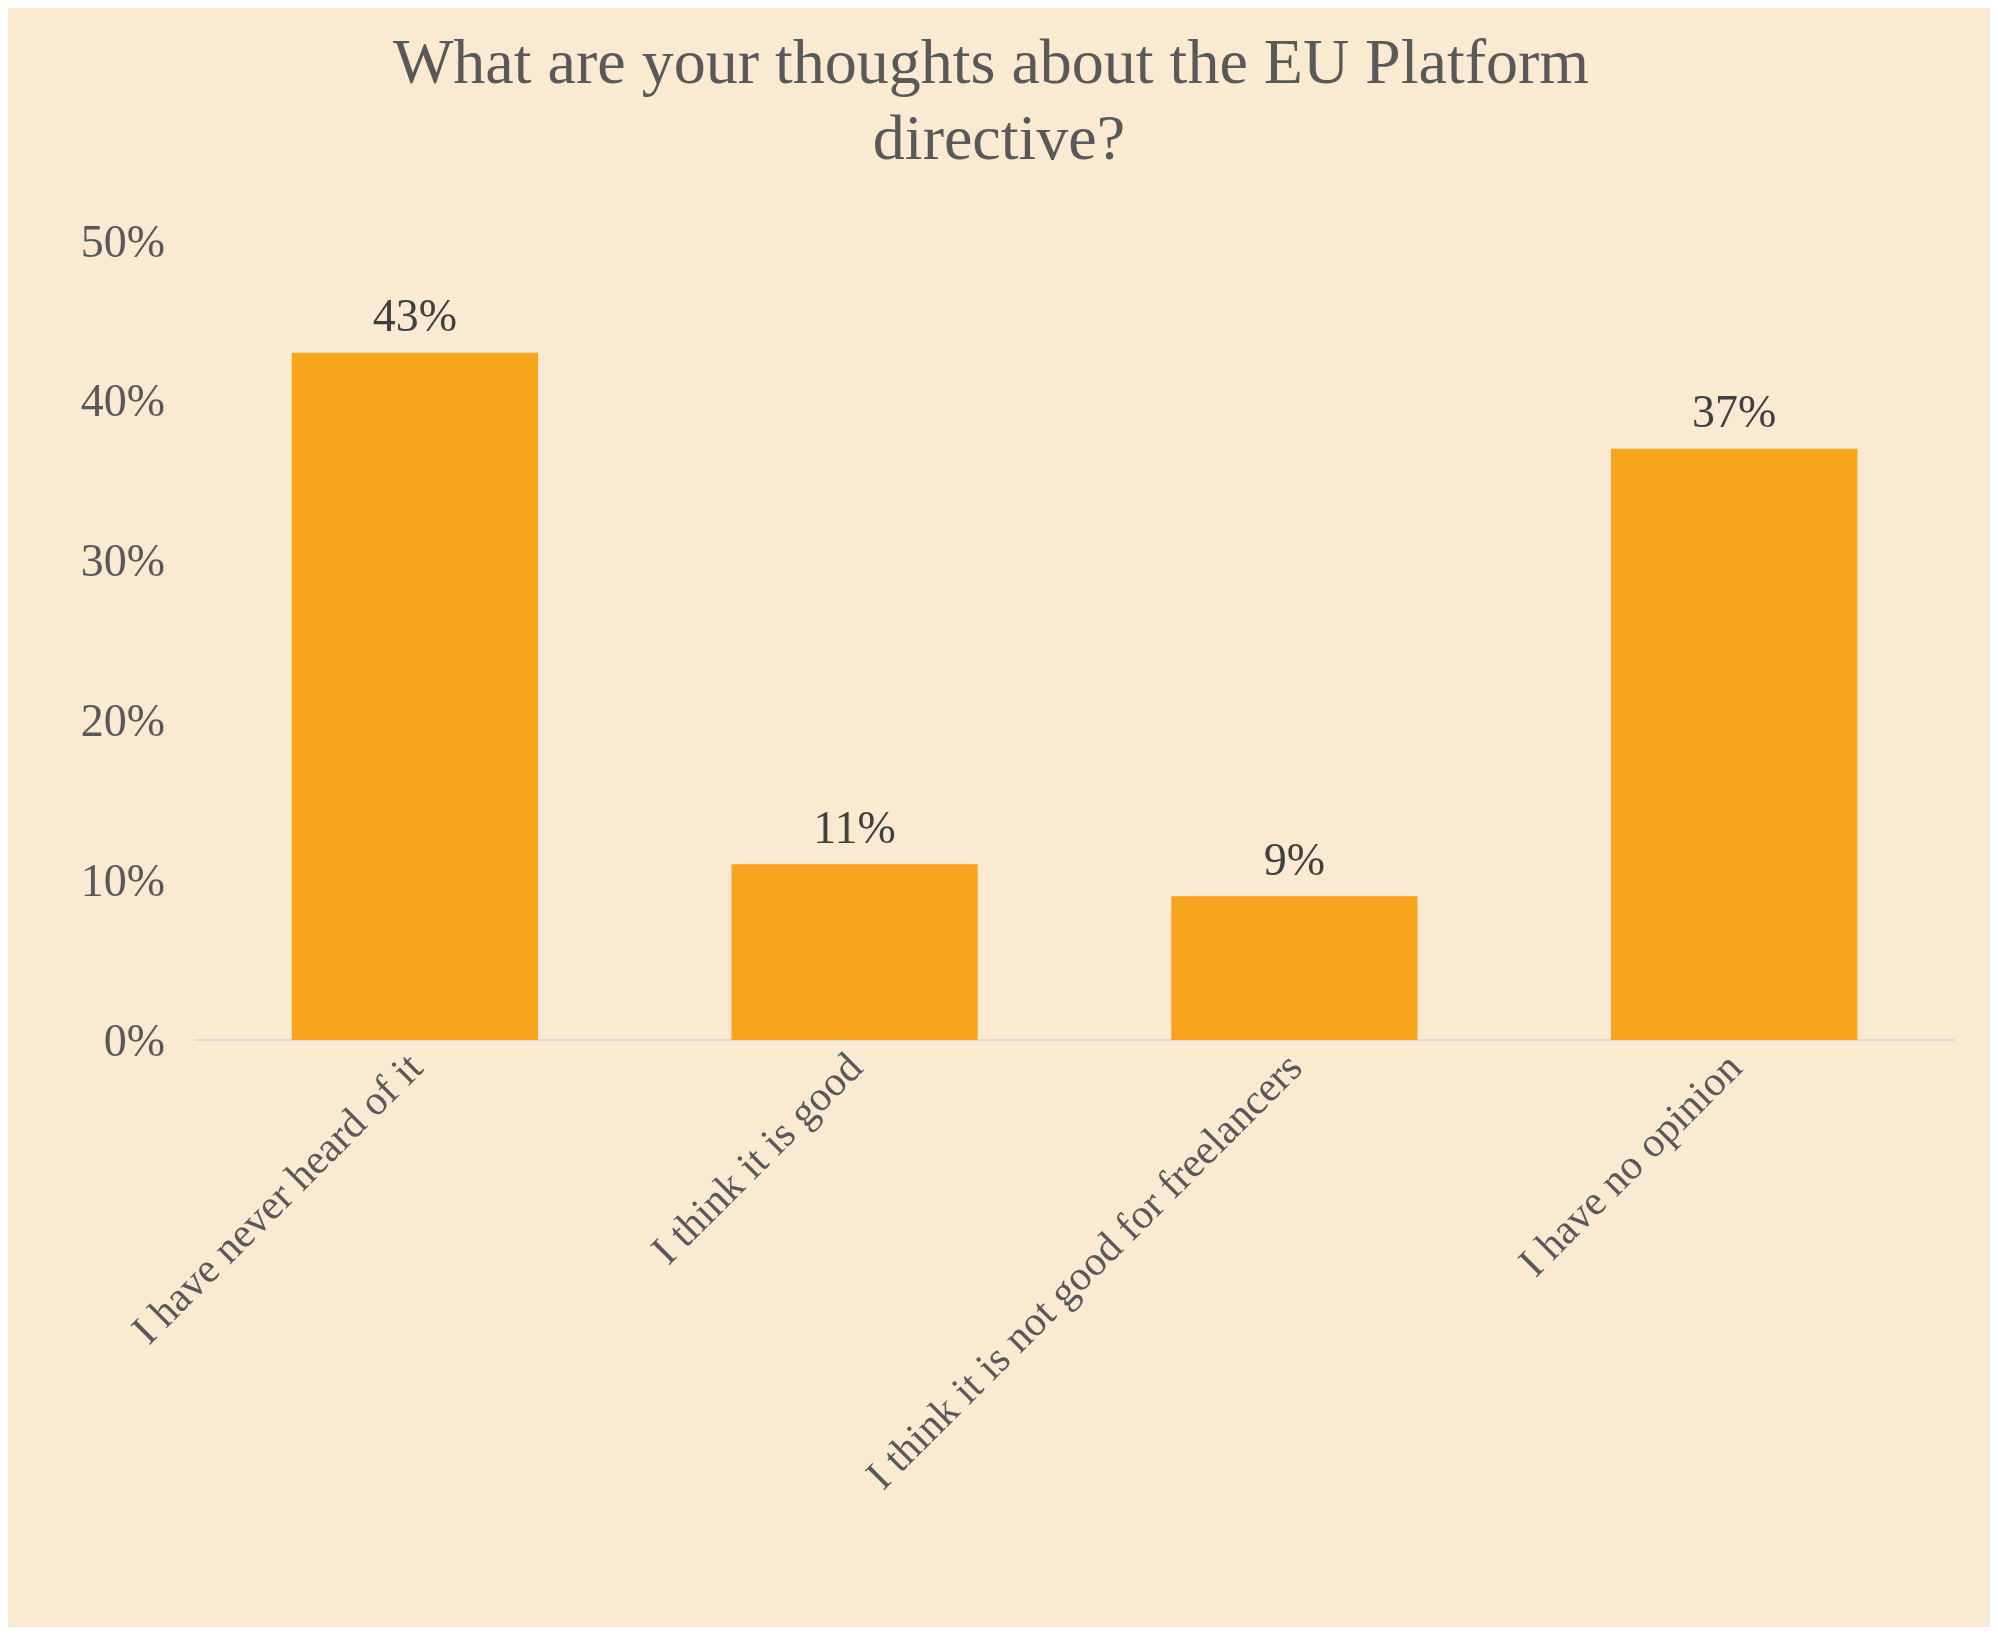  Describe the element at coordinates (1734, 412) in the screenshot. I see `data-label: 37%` at that location.